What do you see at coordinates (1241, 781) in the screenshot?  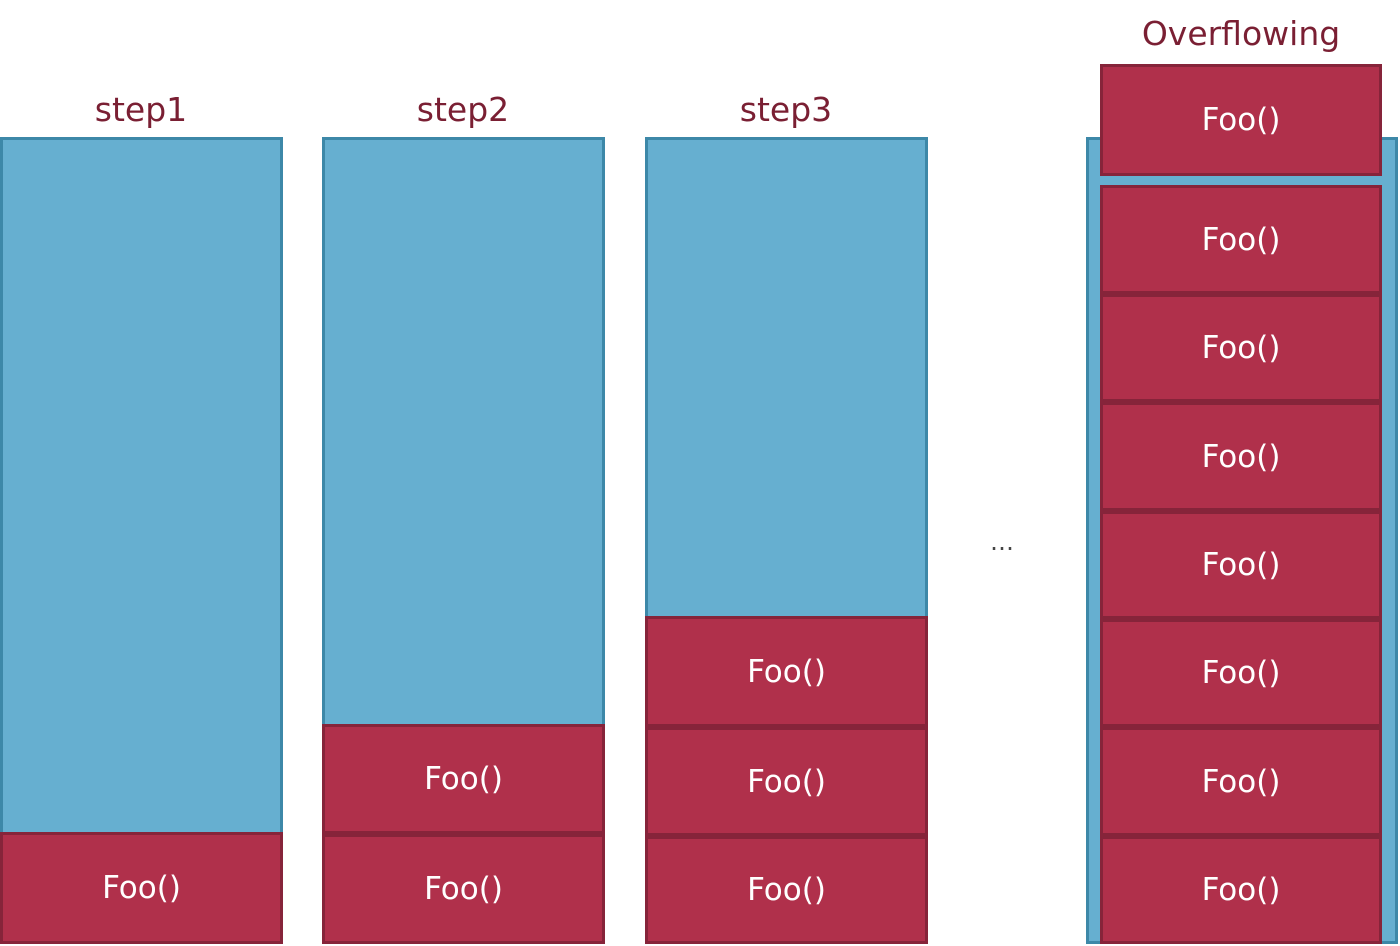 I see `overflow-frame-2: Foo()` at bounding box center [1241, 781].